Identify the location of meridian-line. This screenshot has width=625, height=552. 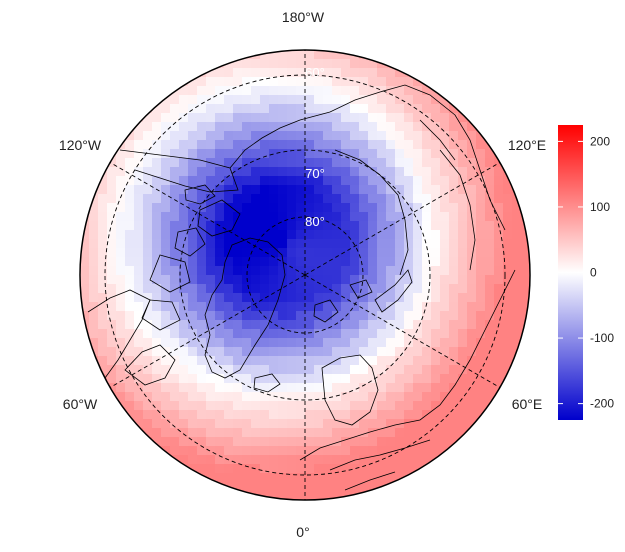
(402, 331).